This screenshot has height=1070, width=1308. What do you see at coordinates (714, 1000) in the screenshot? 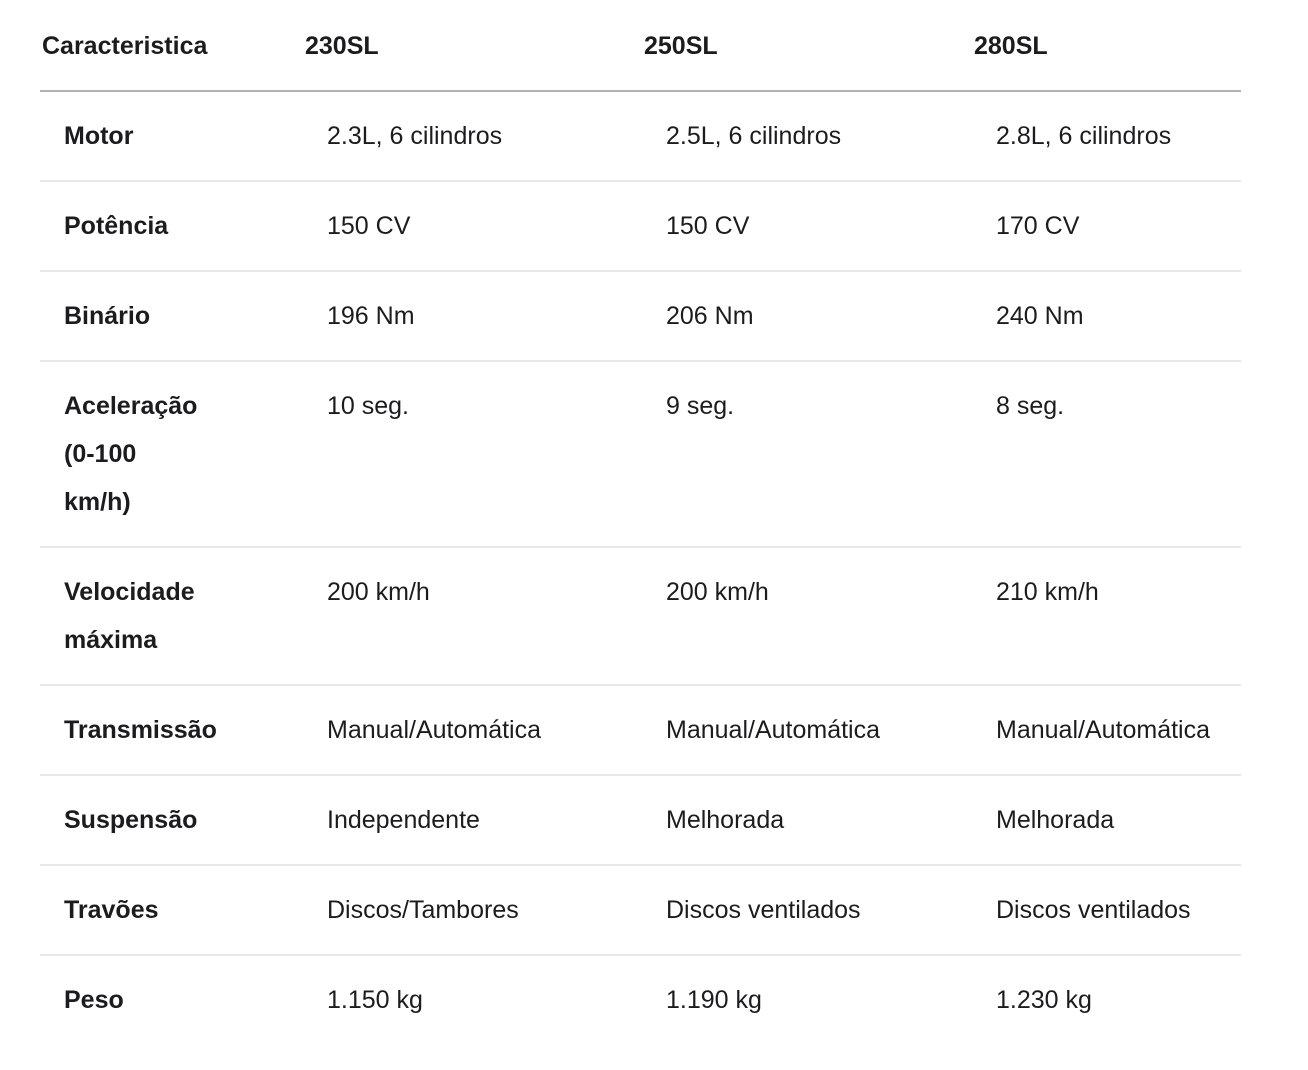
I see `cell-value: 1.190 kg` at bounding box center [714, 1000].